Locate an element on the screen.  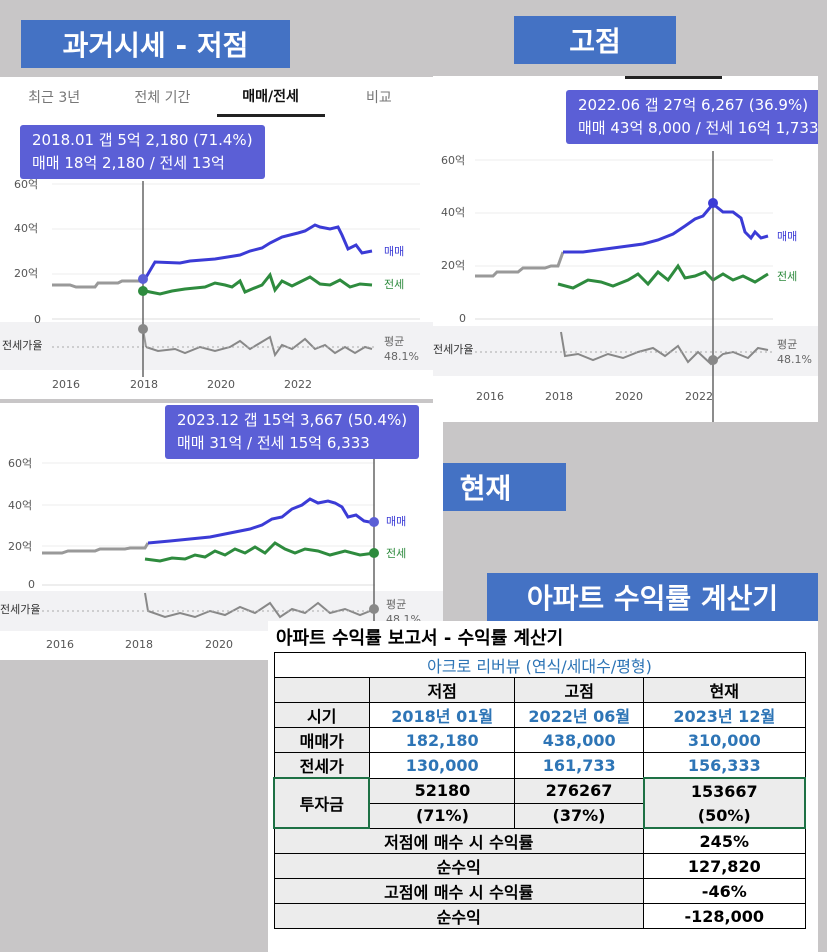
period-tabs: 최근 3년 전체 기간 매매/전세 비교 is located at coordinates (216, 97).